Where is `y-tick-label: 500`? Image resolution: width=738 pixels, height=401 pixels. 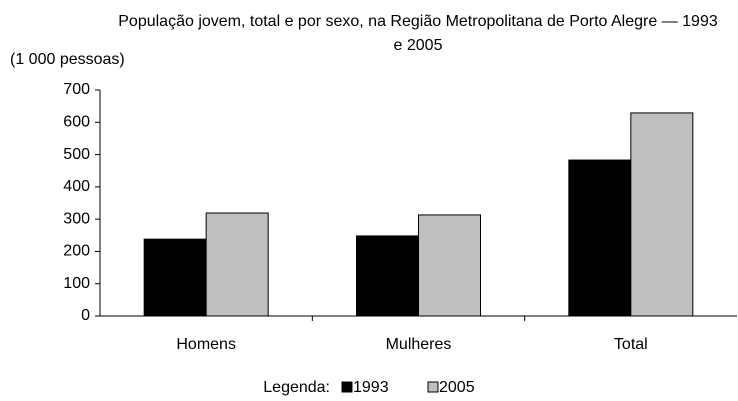 y-tick-label: 500 is located at coordinates (76, 154).